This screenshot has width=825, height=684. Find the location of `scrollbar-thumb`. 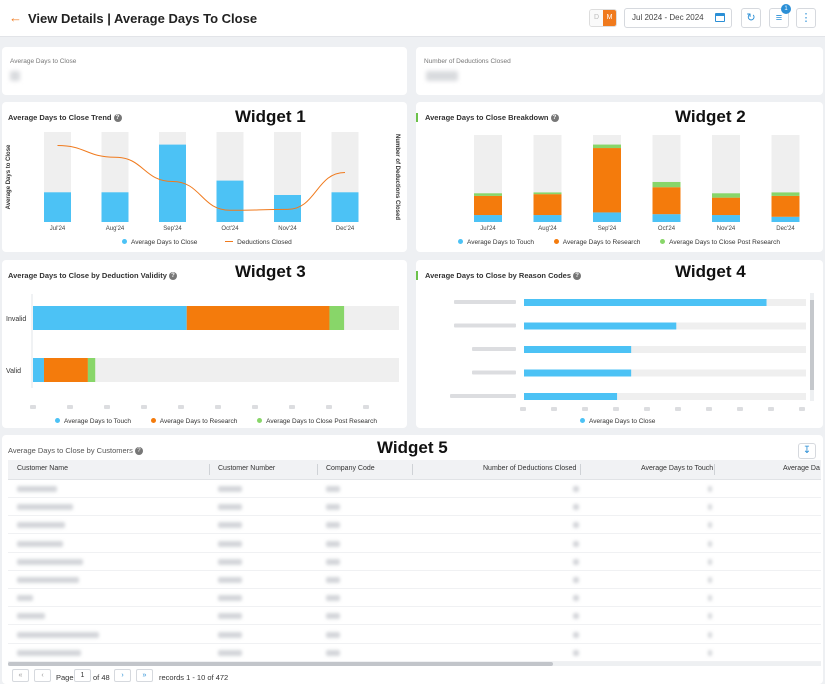

scrollbar-thumb is located at coordinates (280, 664).